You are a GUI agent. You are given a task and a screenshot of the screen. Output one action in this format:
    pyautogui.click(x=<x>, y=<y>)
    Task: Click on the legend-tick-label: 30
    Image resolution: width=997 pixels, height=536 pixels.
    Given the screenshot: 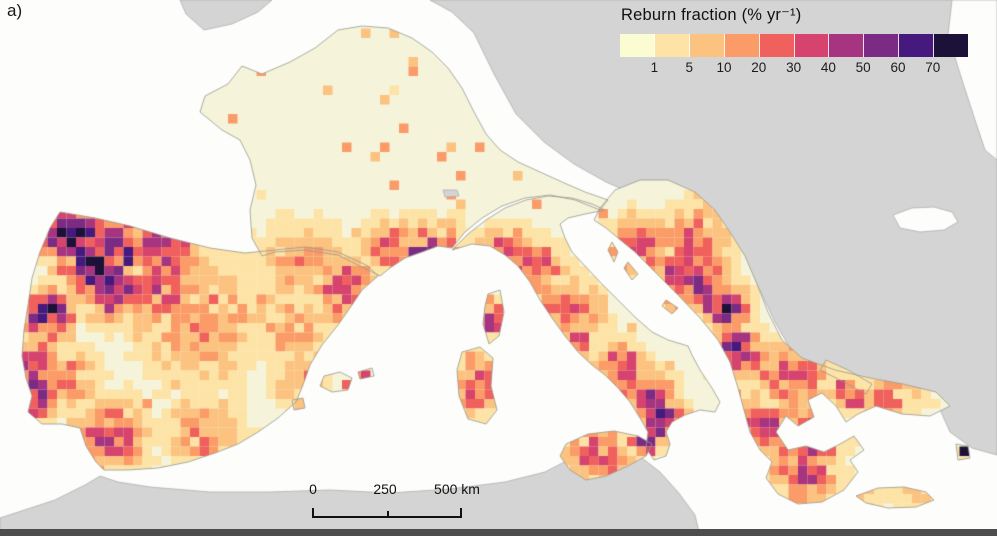 What is the action you would take?
    pyautogui.click(x=794, y=67)
    